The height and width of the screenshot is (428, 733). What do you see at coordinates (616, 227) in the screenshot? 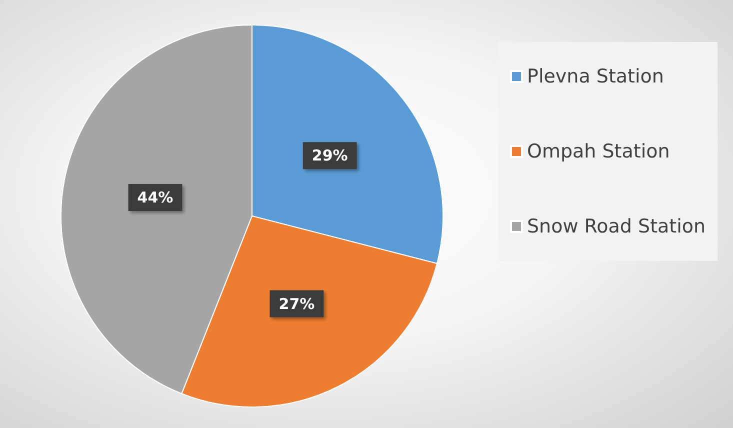
I see `legend-label: Snow Road Station` at bounding box center [616, 227].